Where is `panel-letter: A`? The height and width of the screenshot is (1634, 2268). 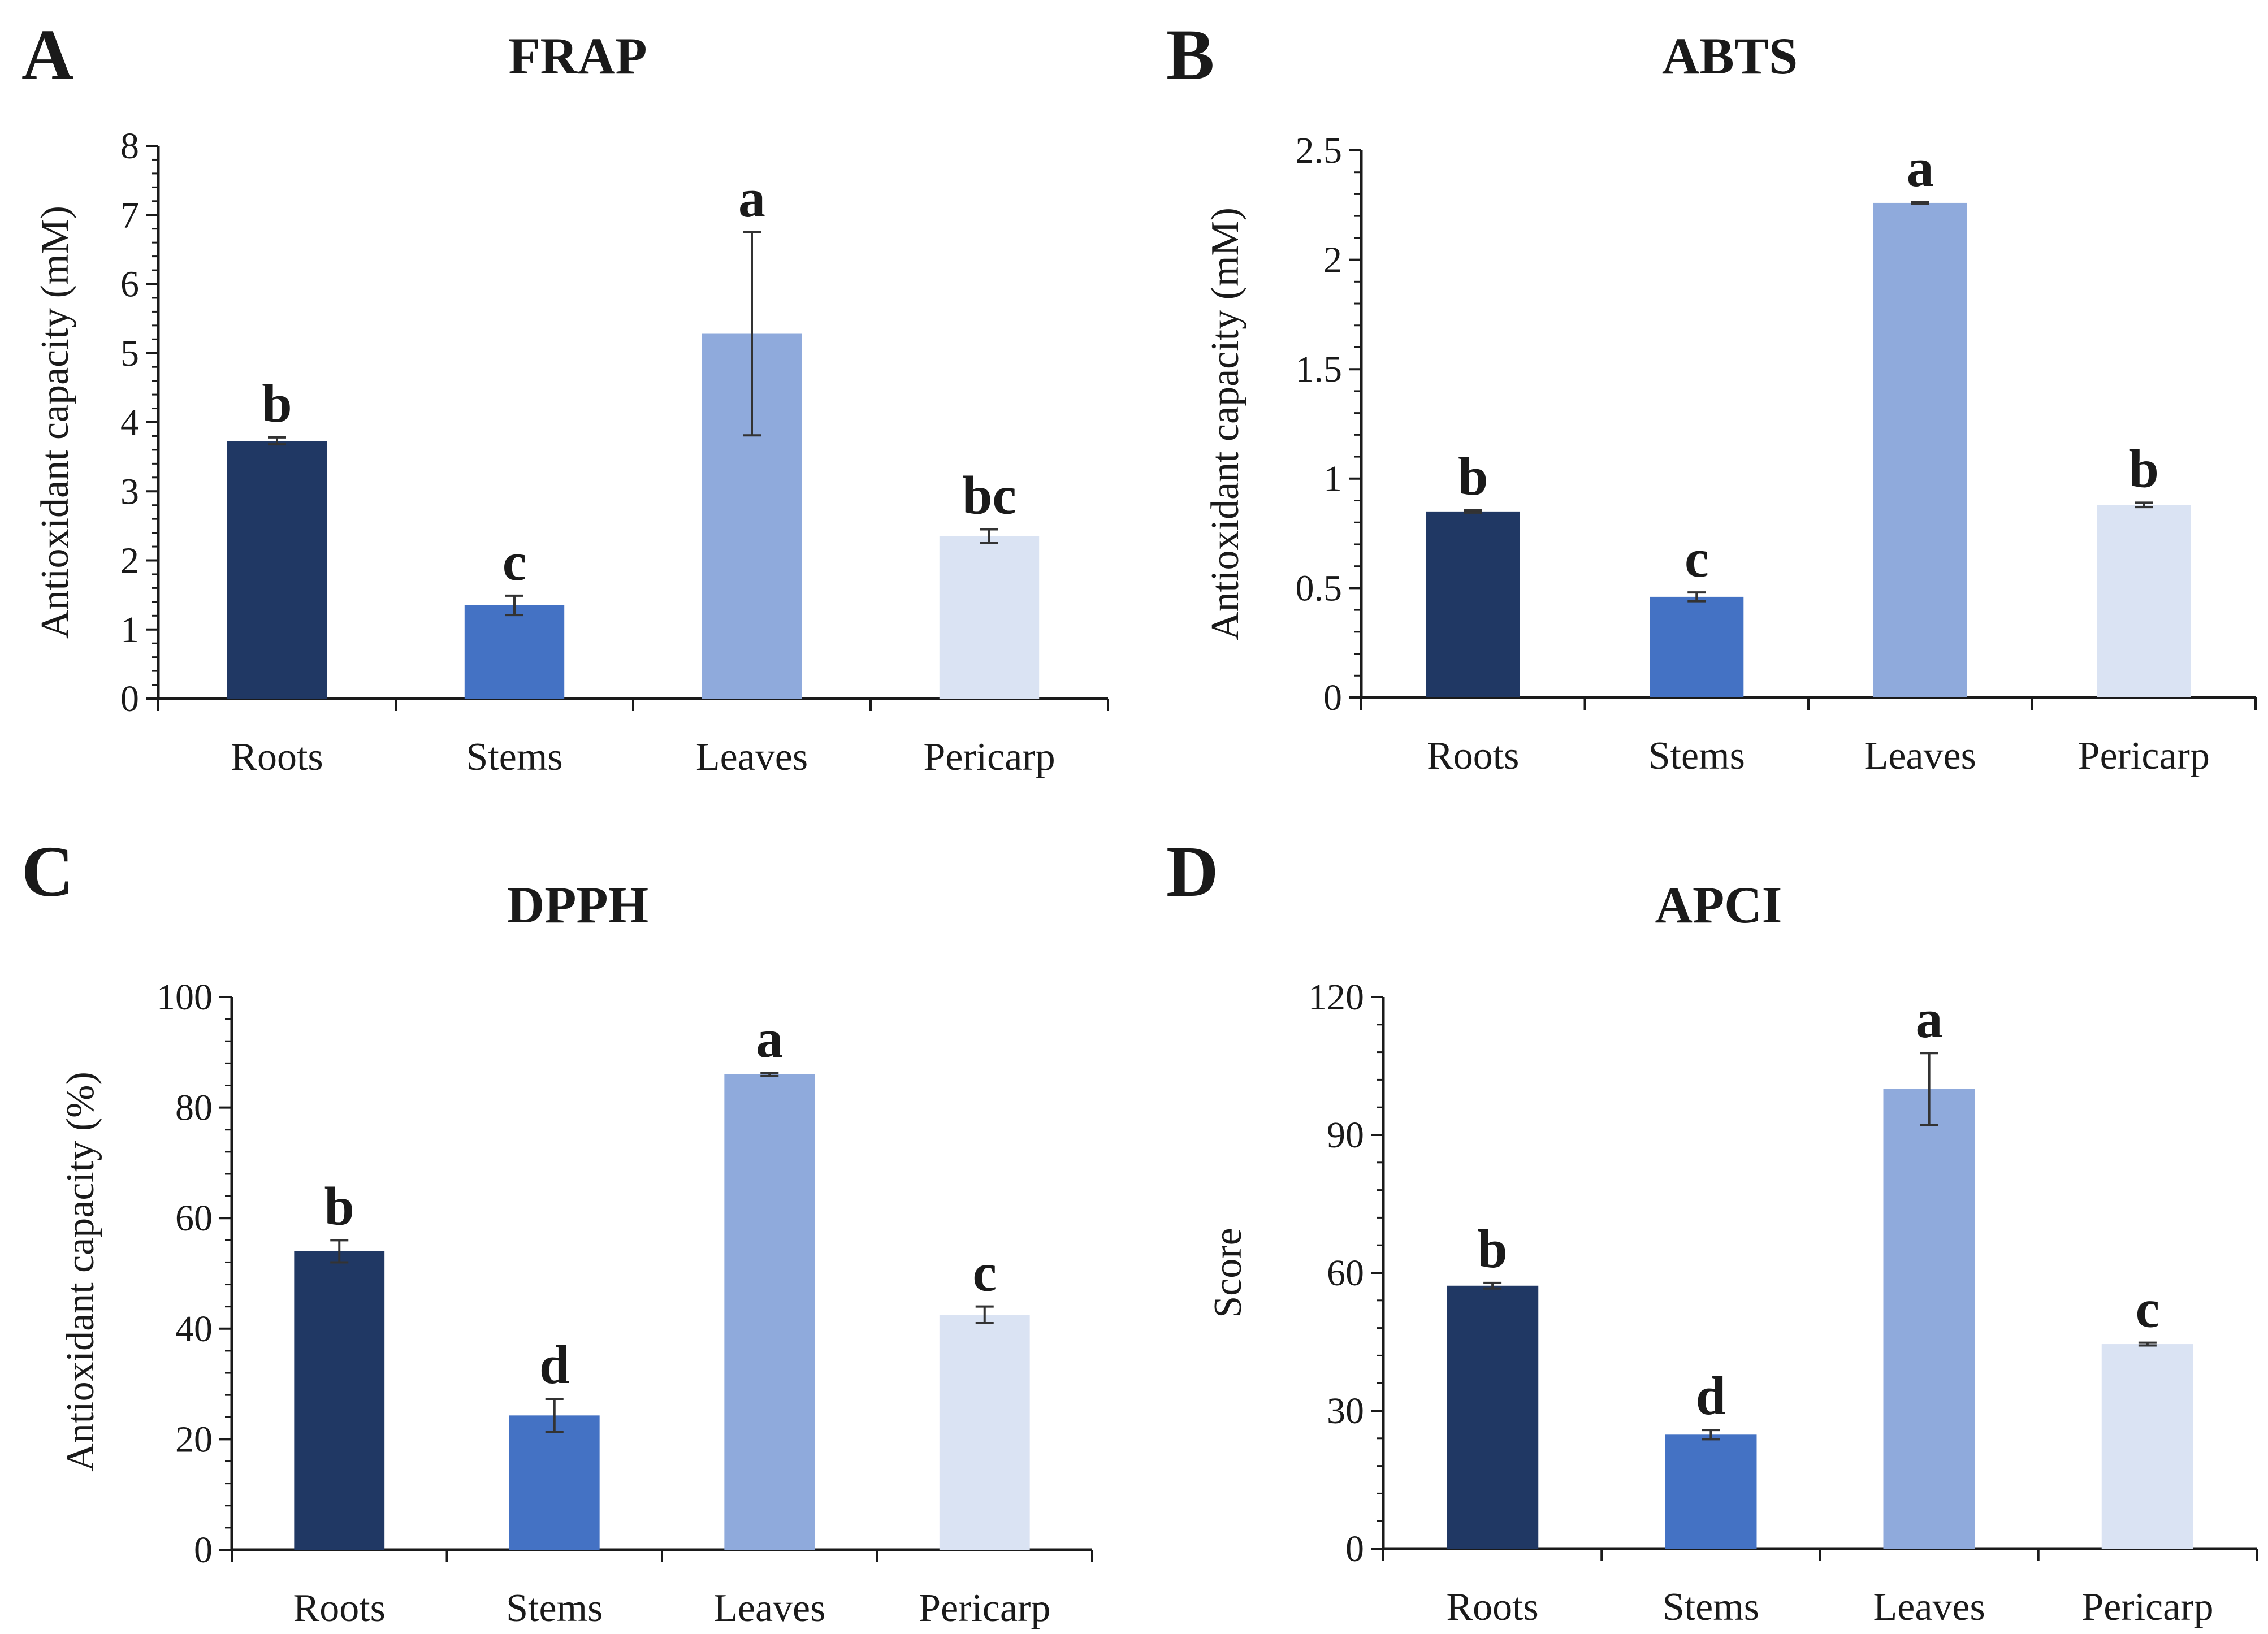
panel-letter: A is located at coordinates (47, 55).